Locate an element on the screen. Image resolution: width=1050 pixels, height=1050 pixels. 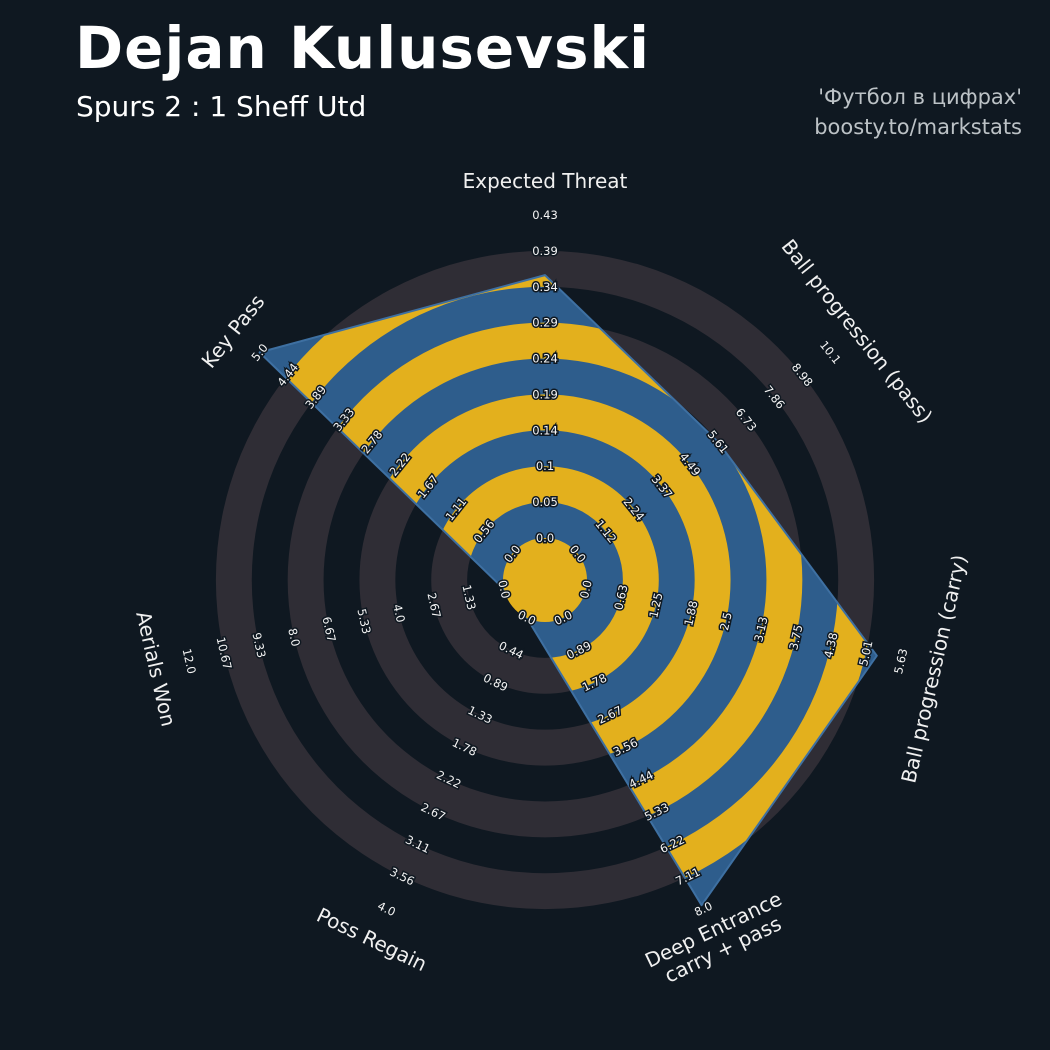
tick-label: 4.0 is located at coordinates (399, 613).